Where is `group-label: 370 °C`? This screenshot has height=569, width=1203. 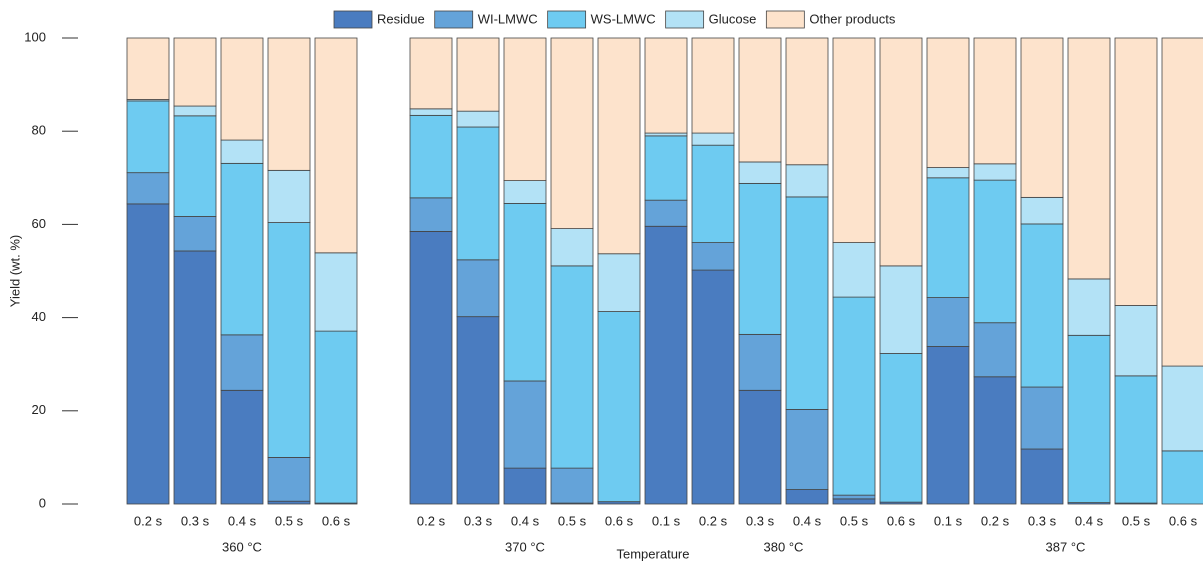 group-label: 370 °C is located at coordinates (525, 546).